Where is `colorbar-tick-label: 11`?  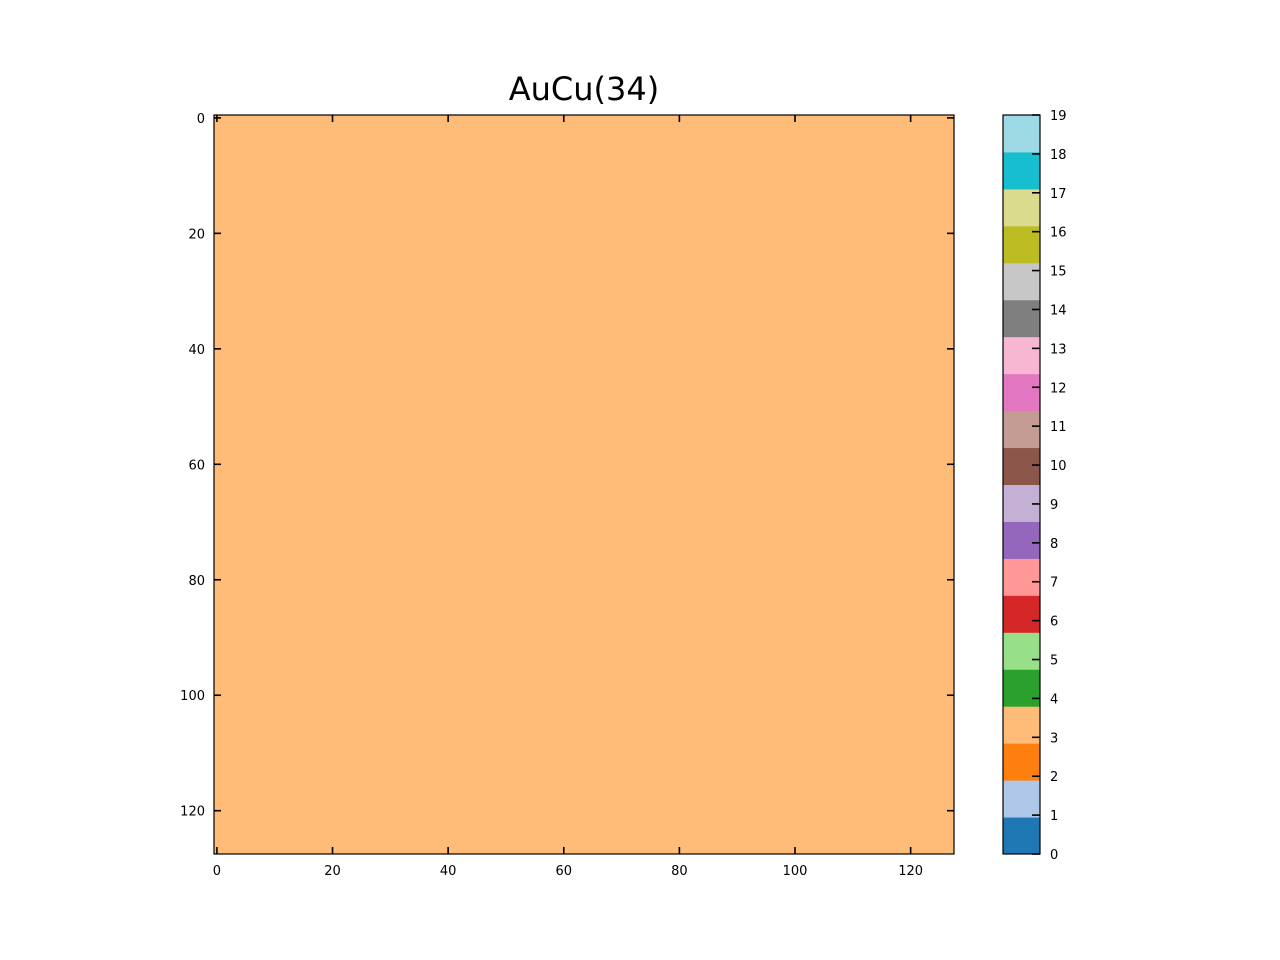 colorbar-tick-label: 11 is located at coordinates (1058, 427).